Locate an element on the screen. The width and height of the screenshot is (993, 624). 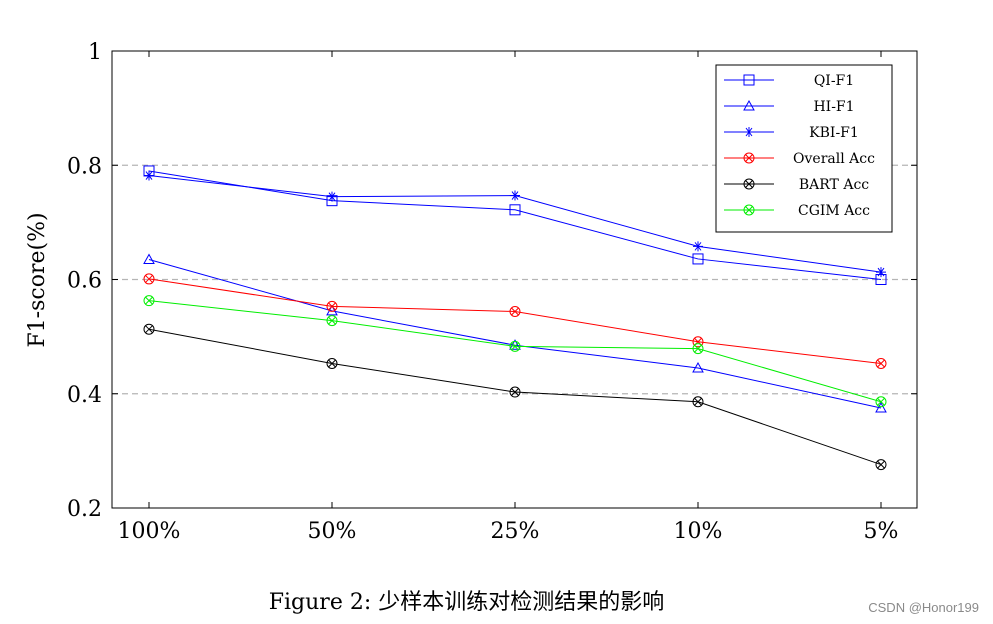
y-tick-label: 0.8 is located at coordinates (84, 166).